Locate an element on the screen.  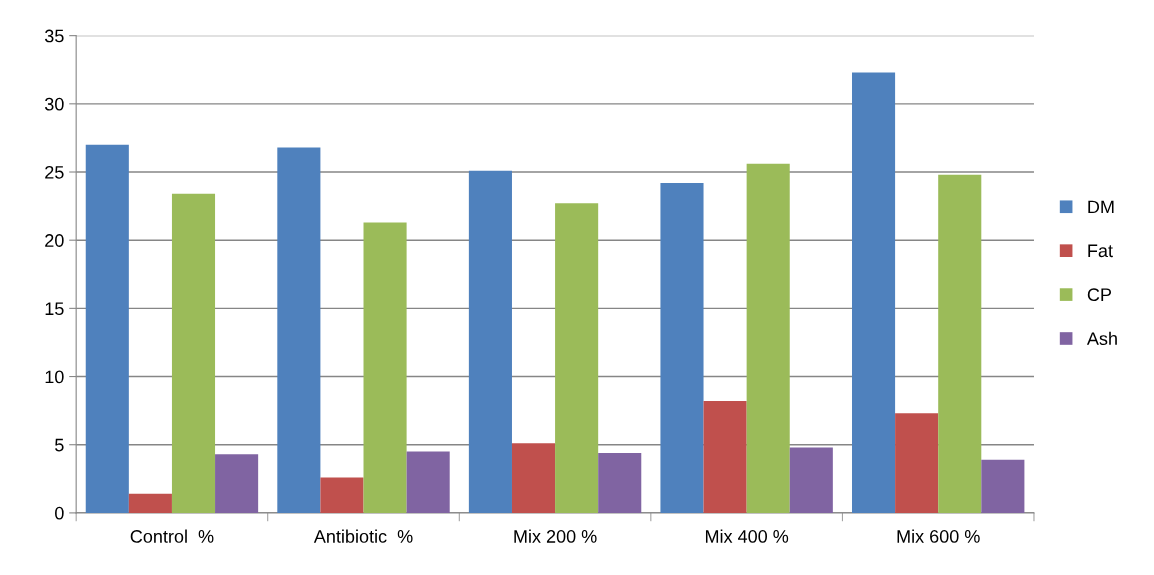
legend-label: DM is located at coordinates (1101, 207).